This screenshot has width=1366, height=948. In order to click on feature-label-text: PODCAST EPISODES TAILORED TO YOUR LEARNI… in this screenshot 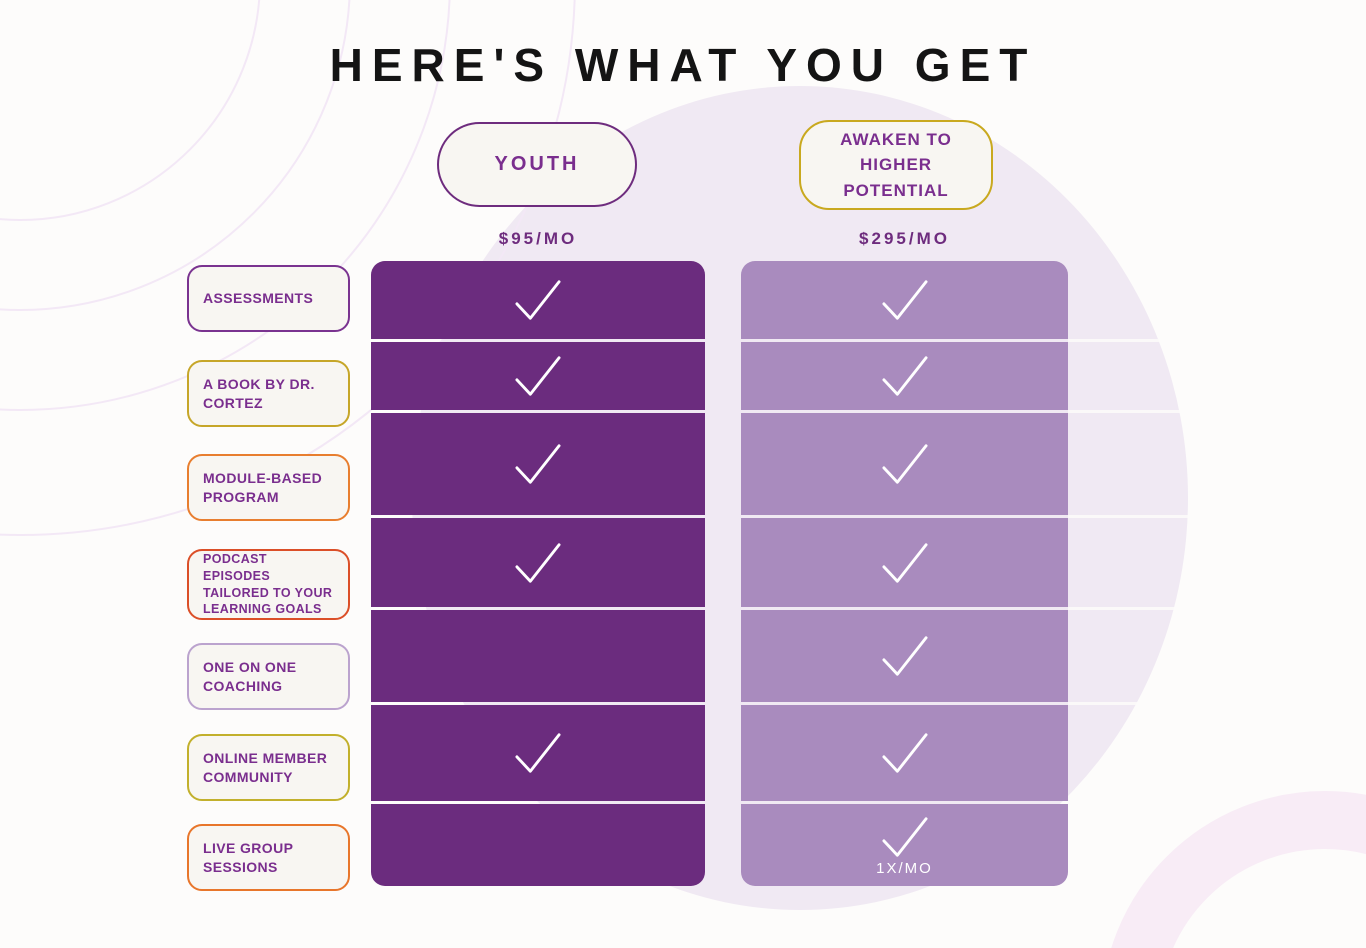, I will do `click(268, 584)`.